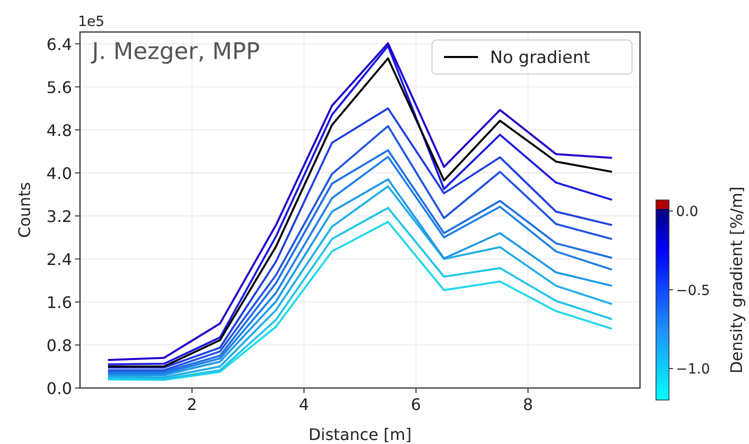 The image size is (749, 444). What do you see at coordinates (304, 404) in the screenshot?
I see `x-tick-label: 4` at bounding box center [304, 404].